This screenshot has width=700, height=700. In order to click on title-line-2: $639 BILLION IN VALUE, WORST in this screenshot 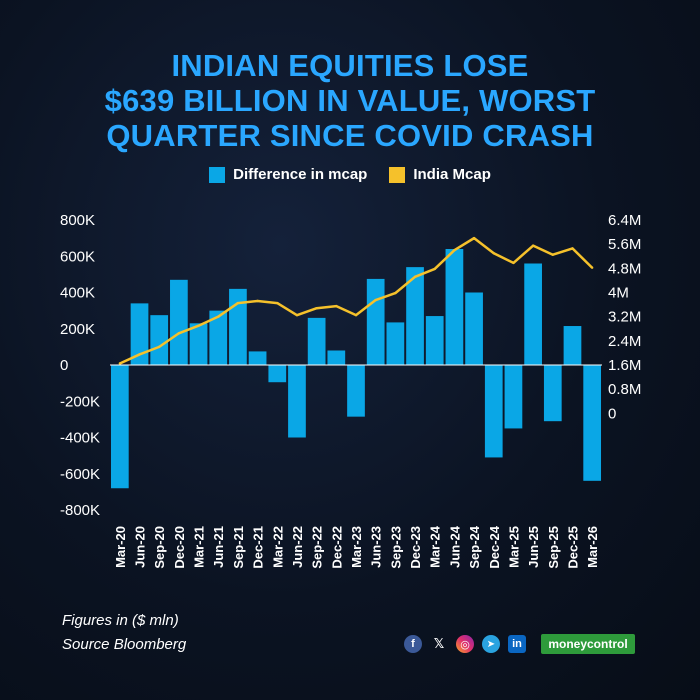, I will do `click(350, 100)`.